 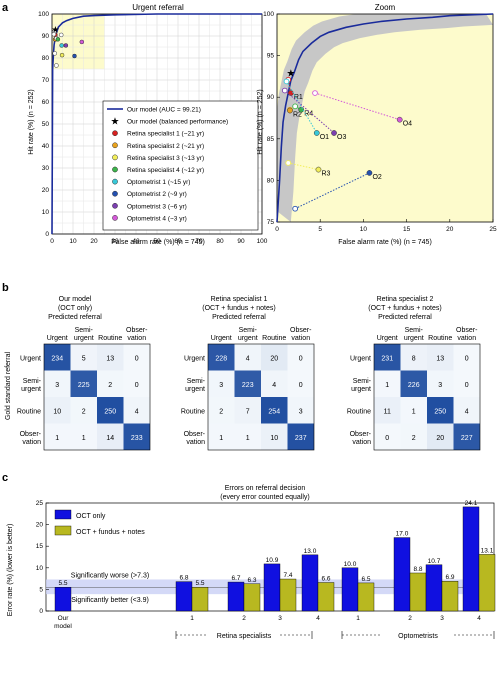 I want to click on roc-ytick-label: 50, so click(x=46, y=124).